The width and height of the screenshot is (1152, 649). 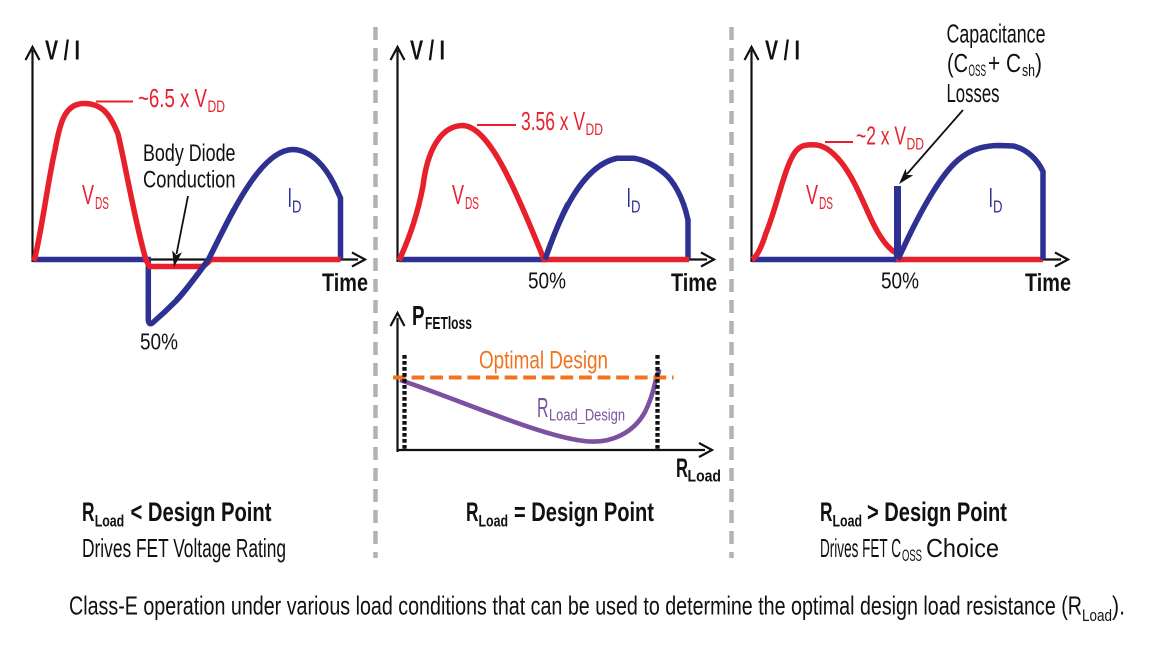 I want to click on svg-text: FETloss, so click(x=448, y=323).